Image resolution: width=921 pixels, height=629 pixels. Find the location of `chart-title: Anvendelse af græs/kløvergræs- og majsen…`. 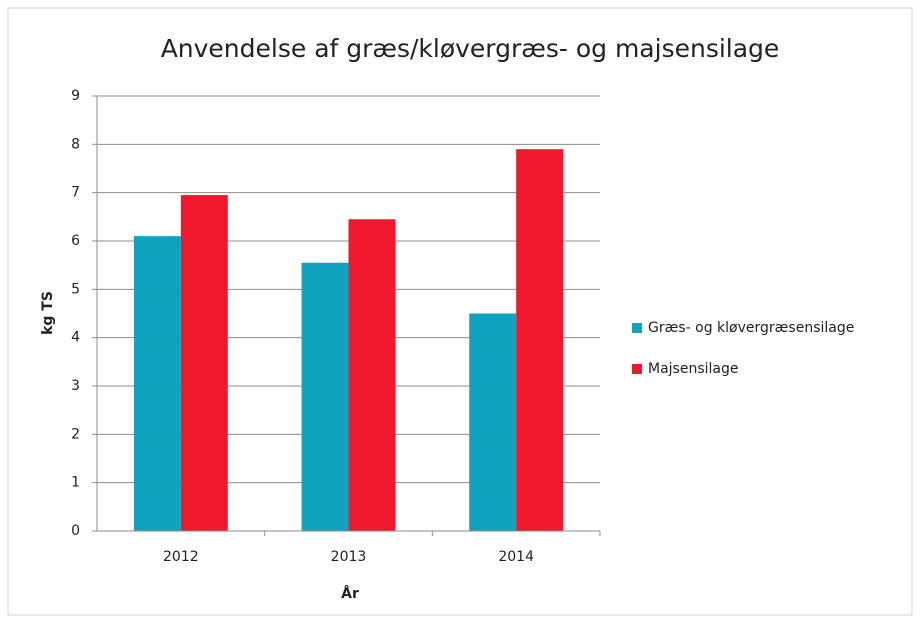

chart-title: Anvendelse af græs/kløvergræs- og majsen… is located at coordinates (470, 48).